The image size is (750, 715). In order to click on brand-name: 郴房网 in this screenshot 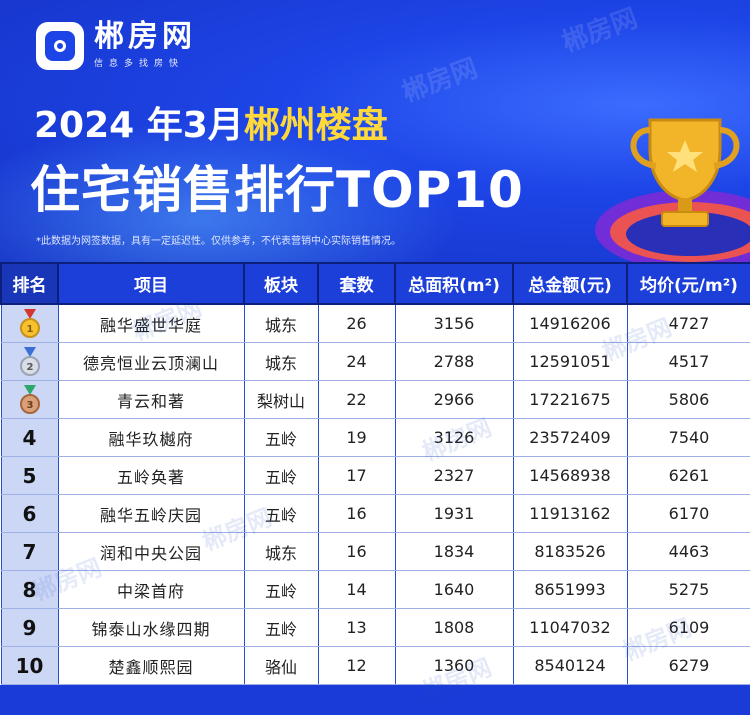, I will do `click(145, 36)`.